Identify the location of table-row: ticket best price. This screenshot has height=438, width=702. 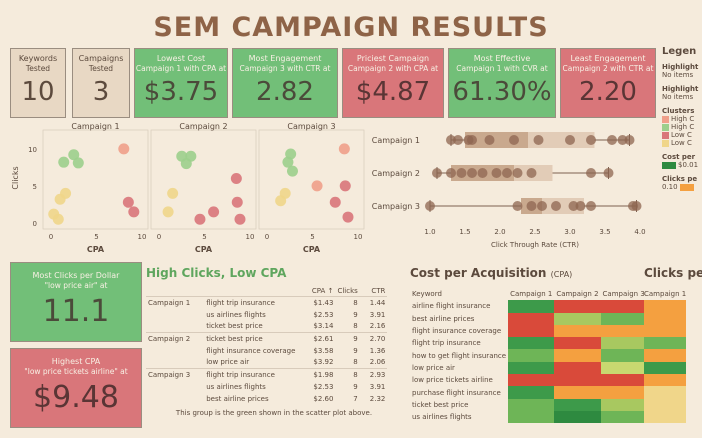
(528, 404).